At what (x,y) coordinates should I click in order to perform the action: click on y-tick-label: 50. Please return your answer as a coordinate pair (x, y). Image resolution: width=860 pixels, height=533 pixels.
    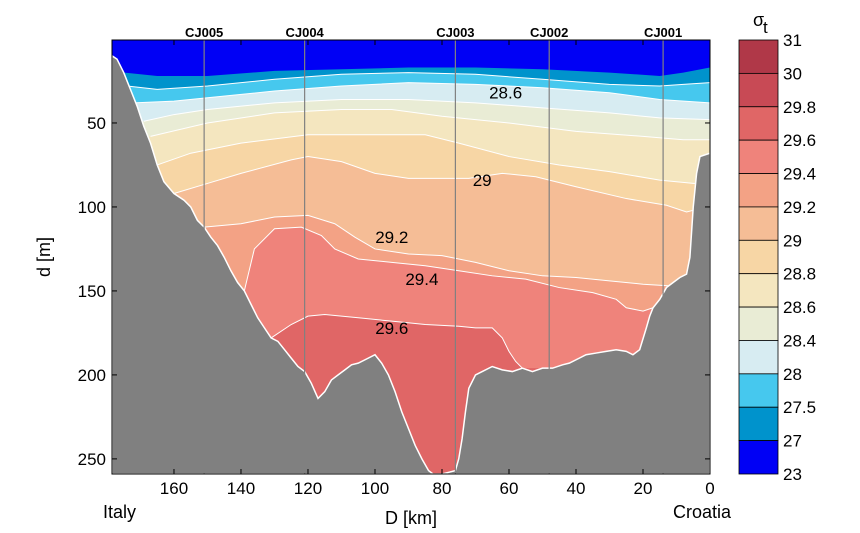
    Looking at the image, I should click on (96, 123).